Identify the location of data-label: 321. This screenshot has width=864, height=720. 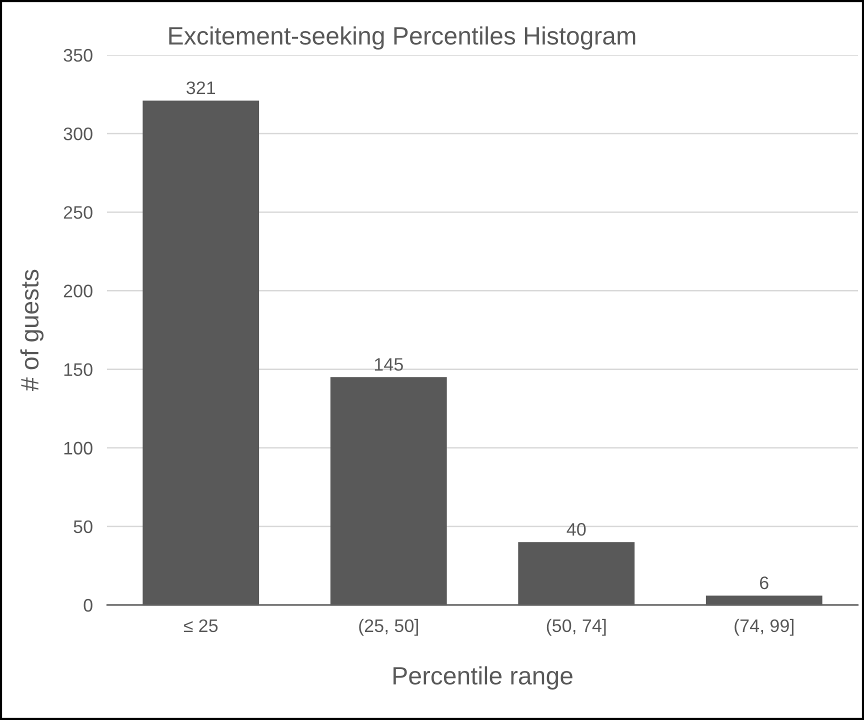
(201, 87).